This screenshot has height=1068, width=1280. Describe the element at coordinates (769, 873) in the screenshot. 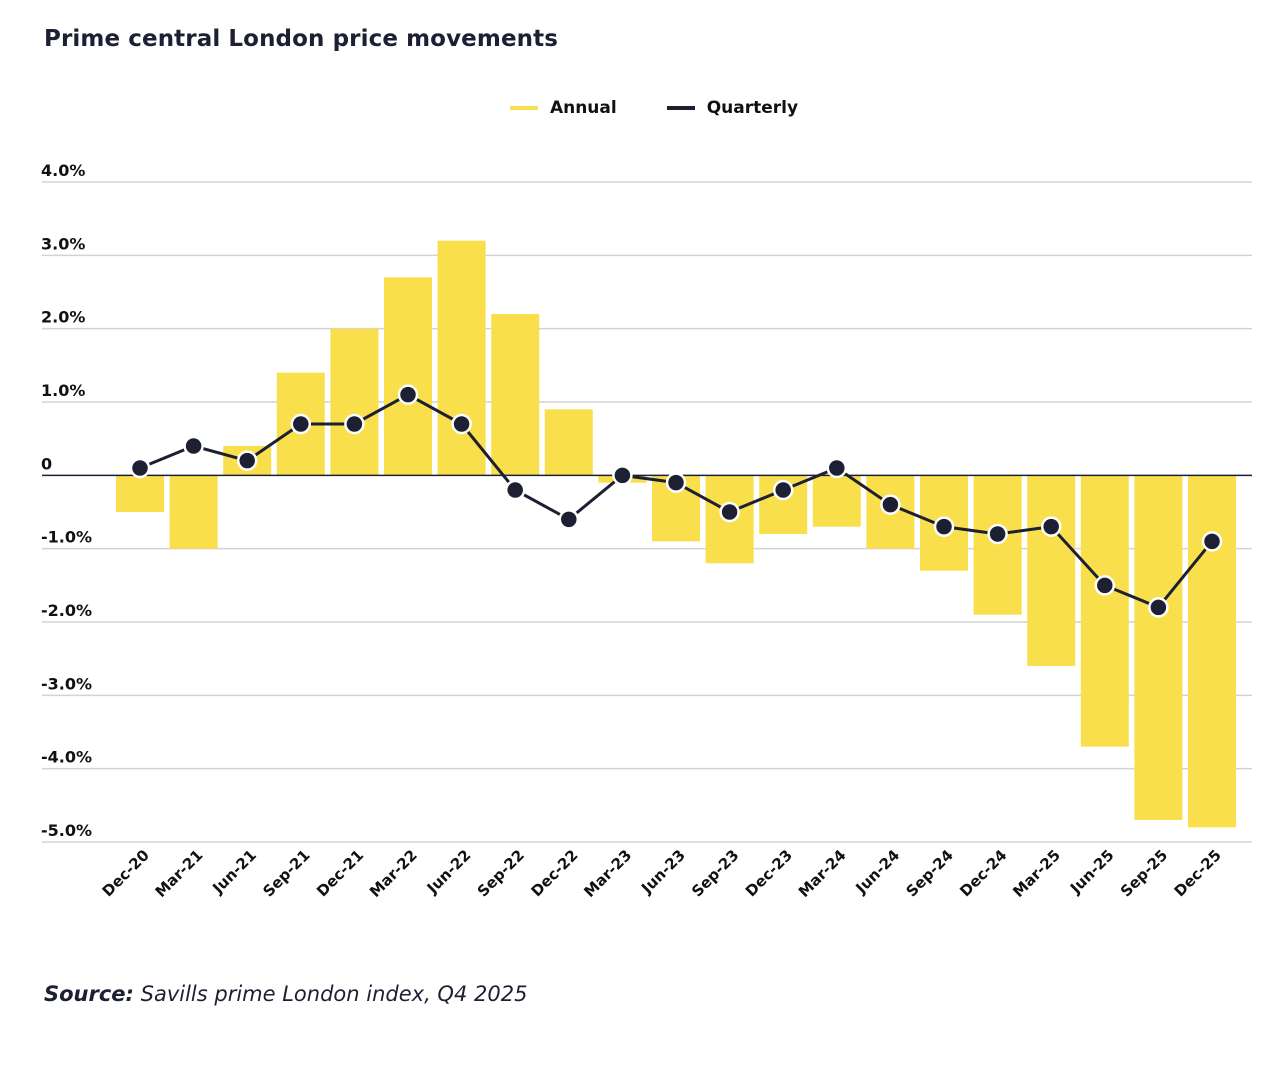

I see `x-tick-label: Dec-23` at that location.